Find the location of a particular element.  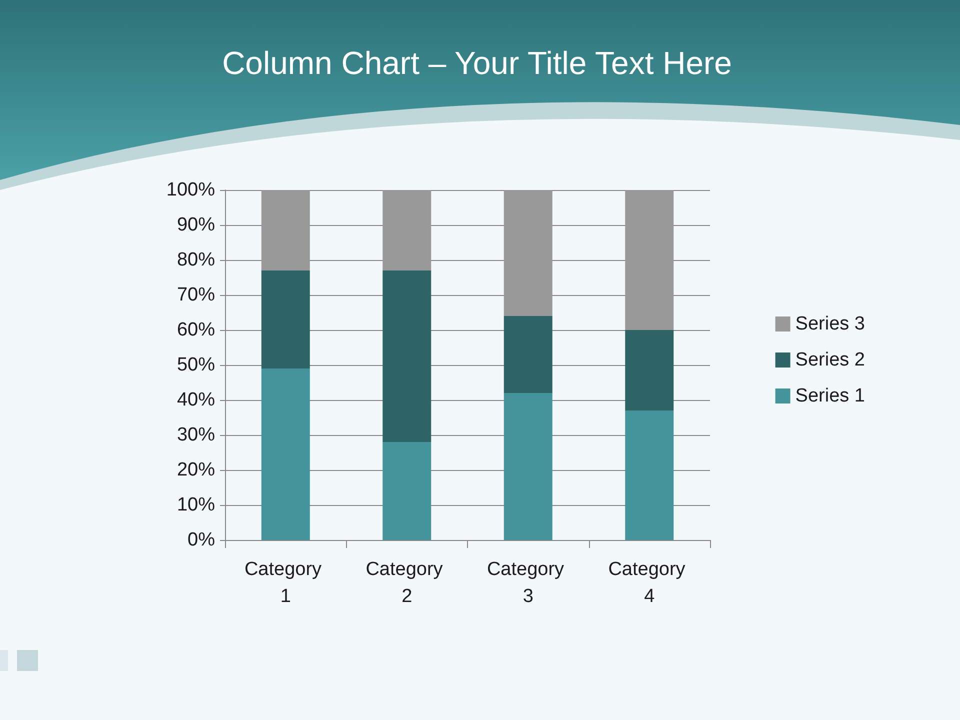

y-tick-label: 50% is located at coordinates (196, 365).